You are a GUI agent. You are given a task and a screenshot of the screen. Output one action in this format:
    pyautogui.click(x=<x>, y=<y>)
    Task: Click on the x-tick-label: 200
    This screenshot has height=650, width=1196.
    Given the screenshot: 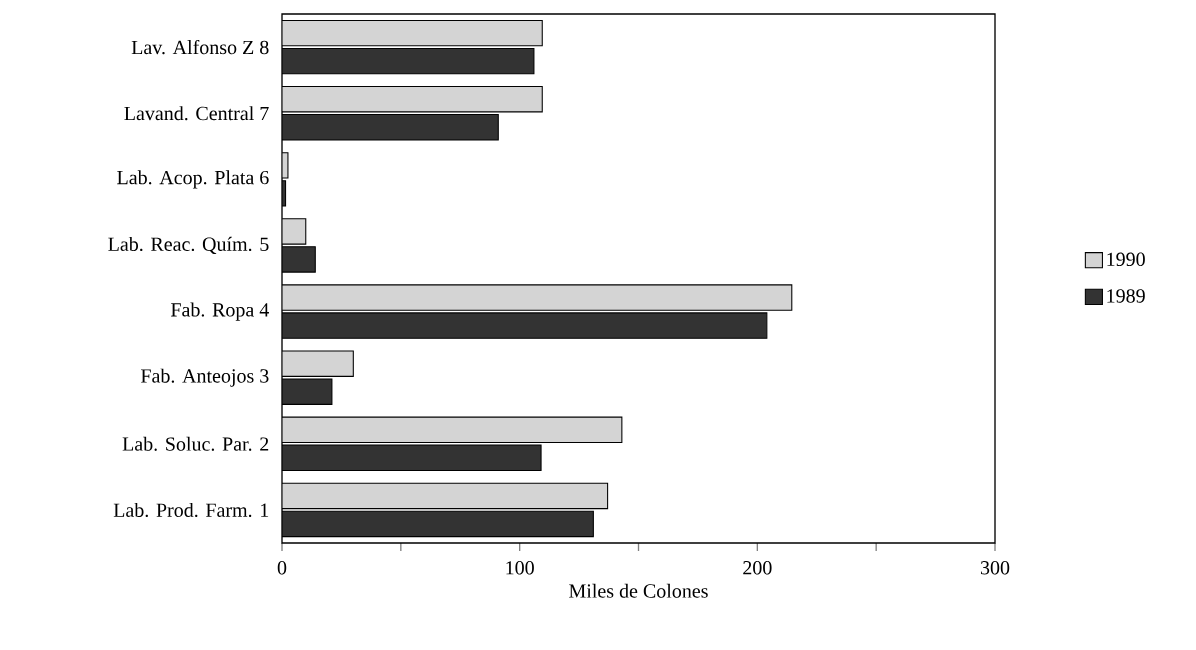 What is the action you would take?
    pyautogui.click(x=757, y=568)
    